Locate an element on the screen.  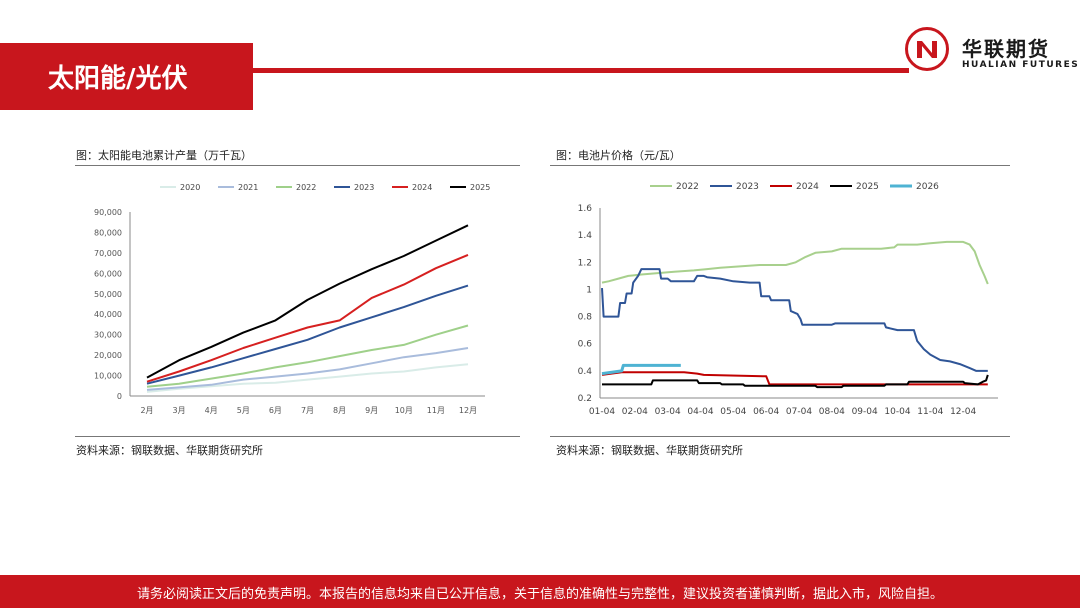
x-tick-label: 04-04 is located at coordinates (700, 412).